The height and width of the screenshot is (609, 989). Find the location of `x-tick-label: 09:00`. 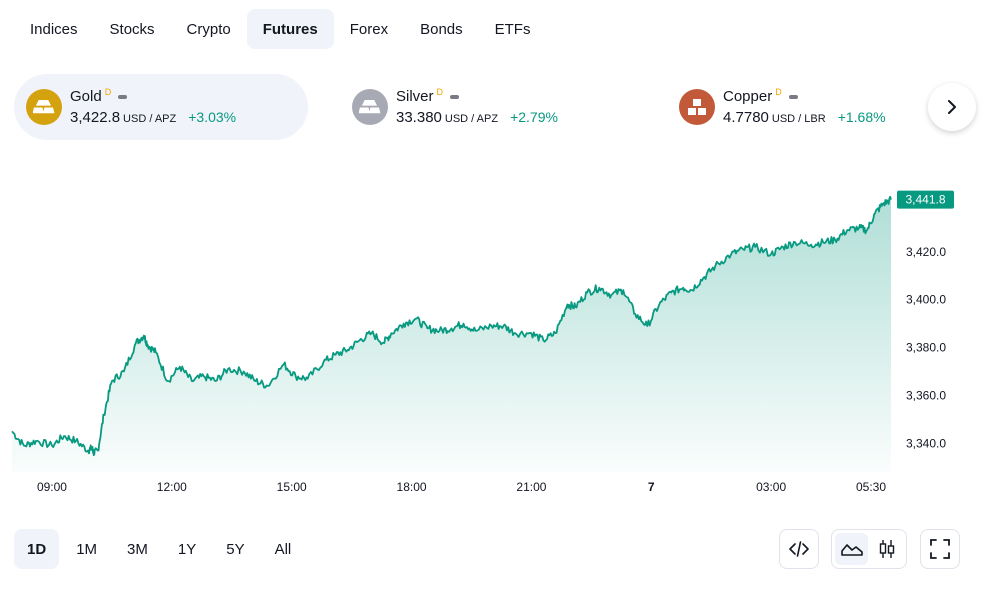

x-tick-label: 09:00 is located at coordinates (52, 487).